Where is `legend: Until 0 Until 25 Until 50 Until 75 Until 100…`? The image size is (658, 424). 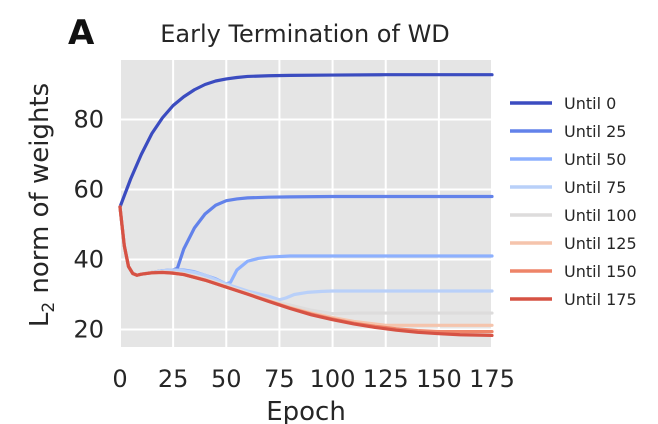
legend: Until 0 Until 25 Until 50 Until 75 Until 100… is located at coordinates (573, 201).